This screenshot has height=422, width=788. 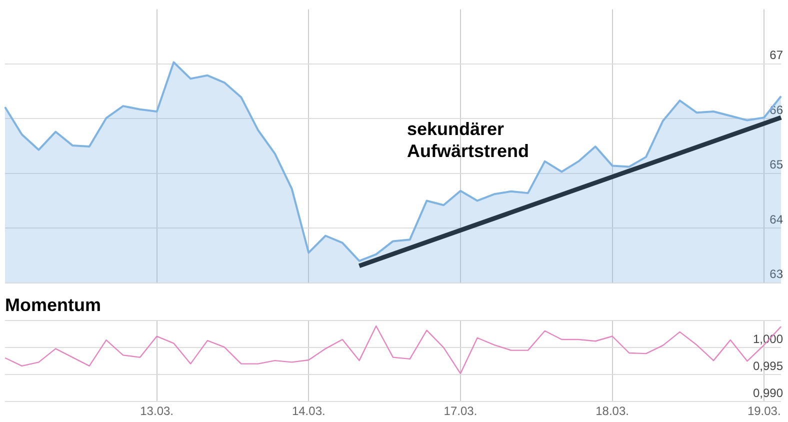 What do you see at coordinates (157, 411) in the screenshot?
I see `x-tick-label: 13.03.` at bounding box center [157, 411].